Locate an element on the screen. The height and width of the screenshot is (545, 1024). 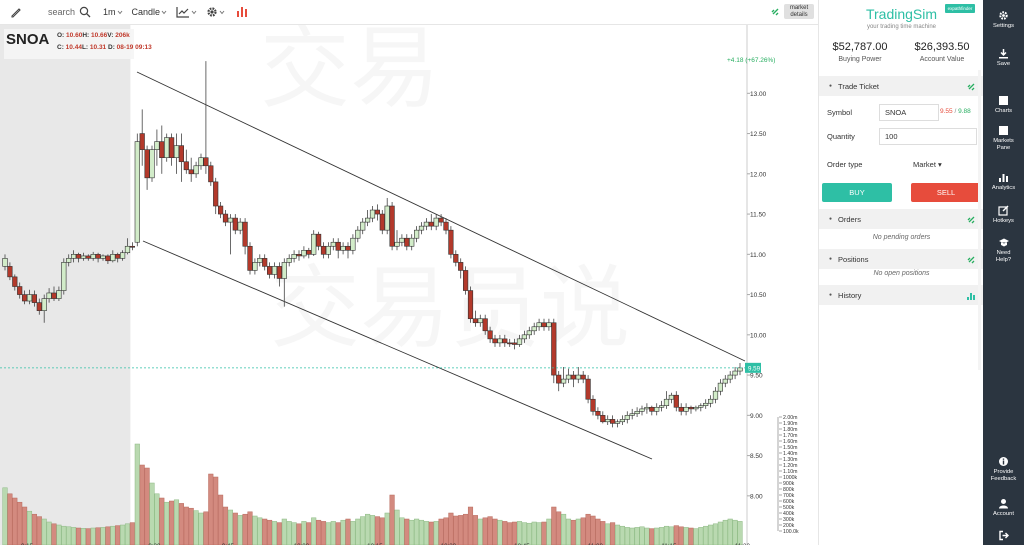
search-input: search is located at coordinates (62, 12).